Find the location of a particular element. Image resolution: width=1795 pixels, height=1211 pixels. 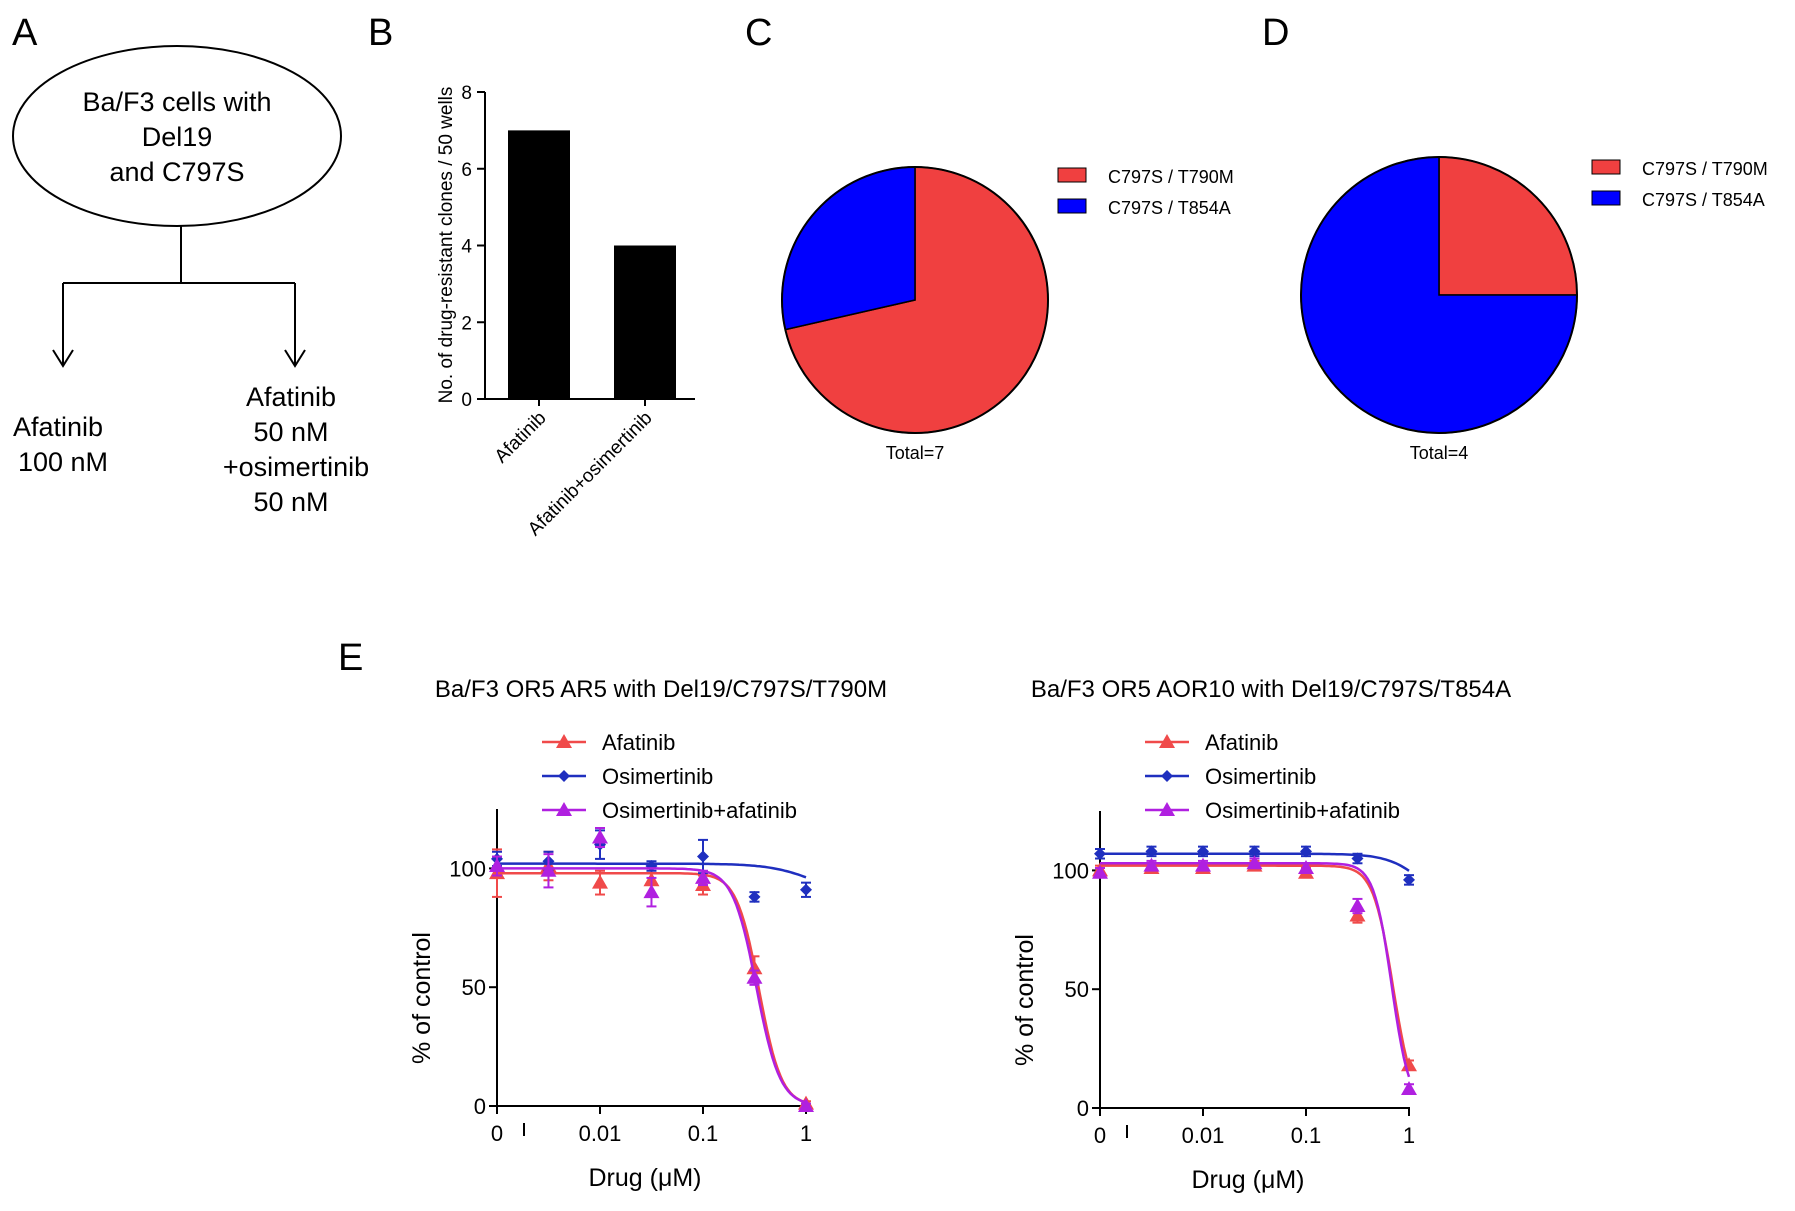

panel-label-c: C is located at coordinates (758, 33).